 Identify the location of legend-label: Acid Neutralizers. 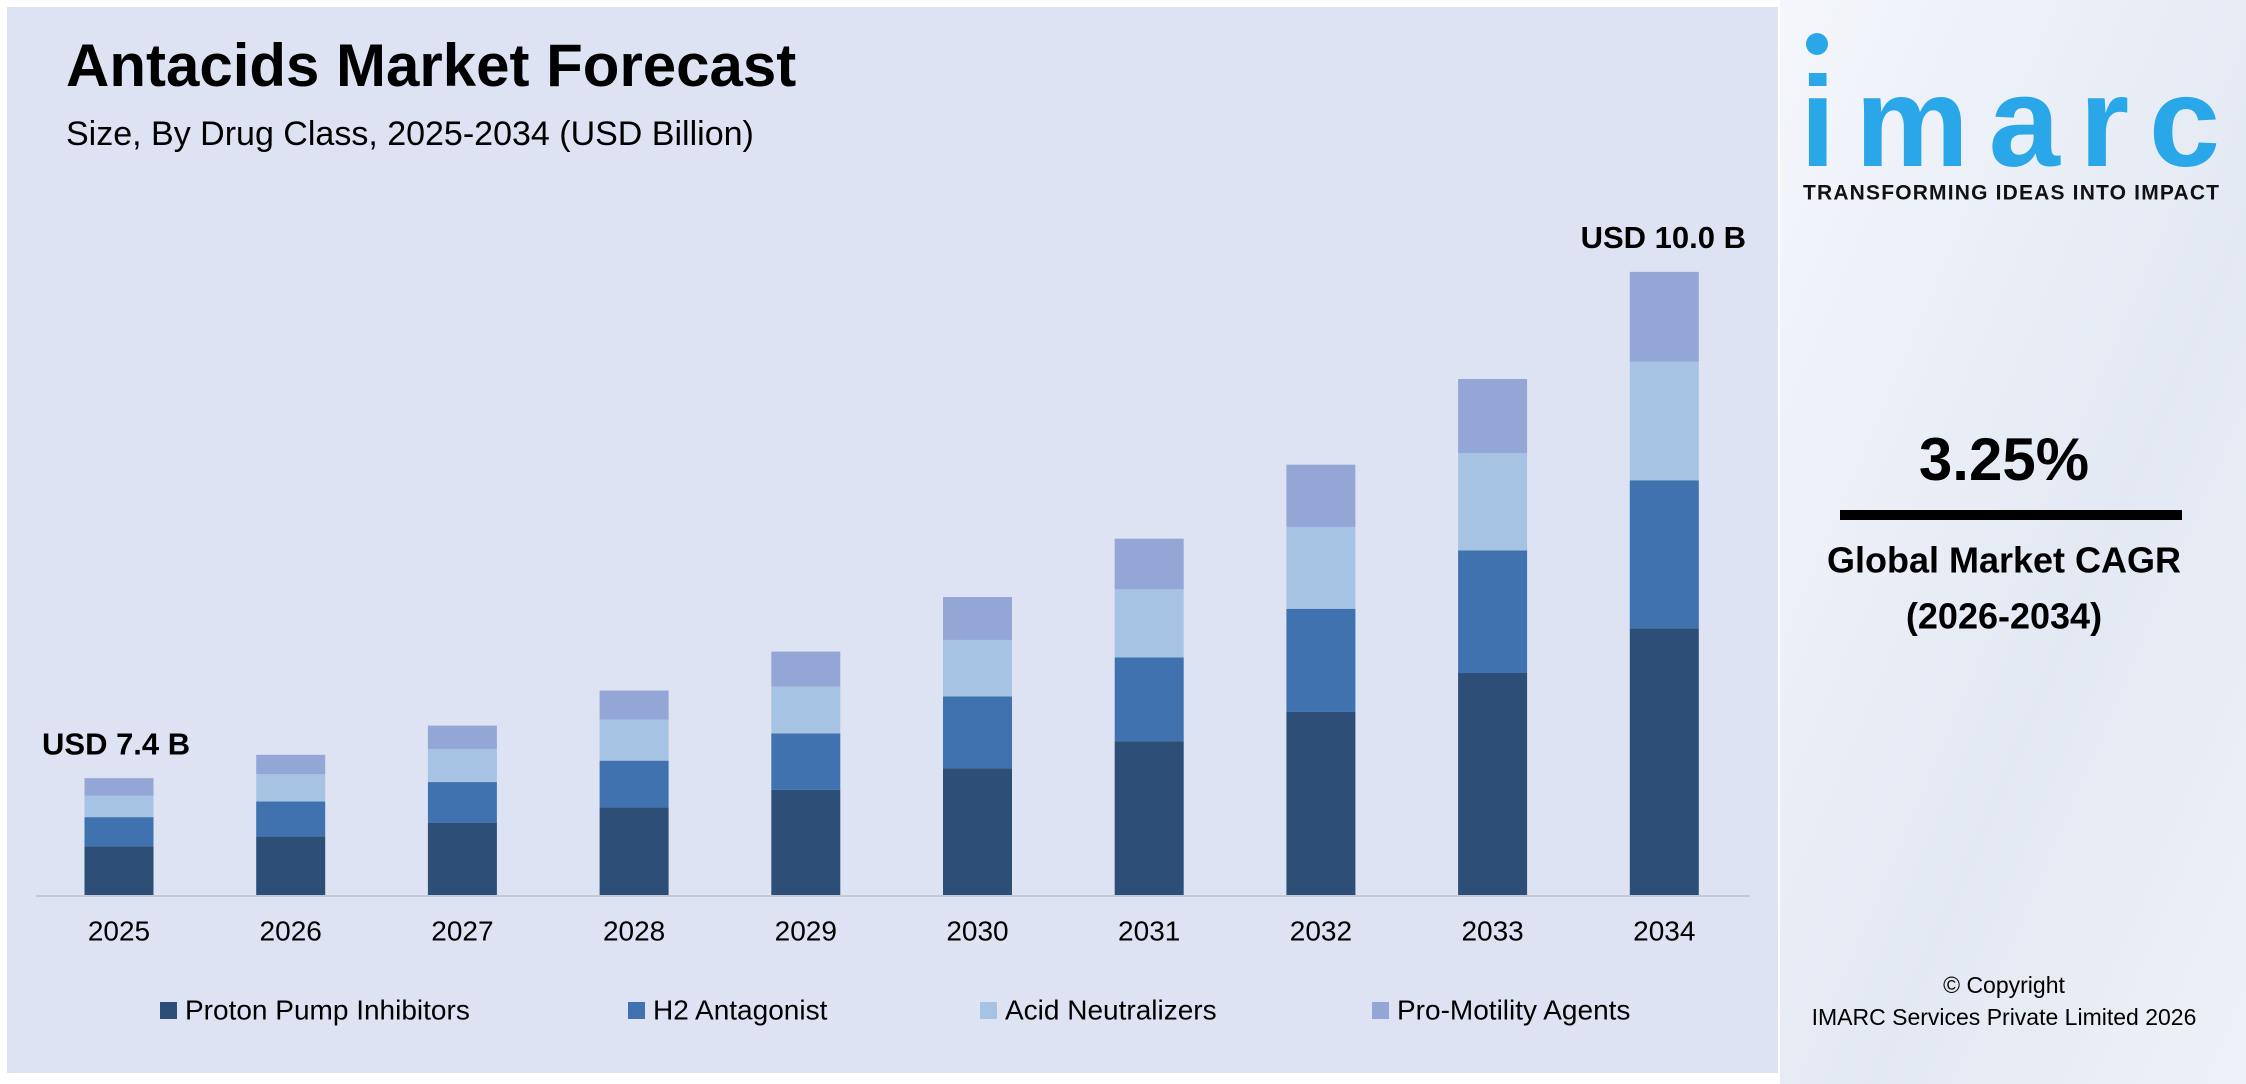
(1111, 1009).